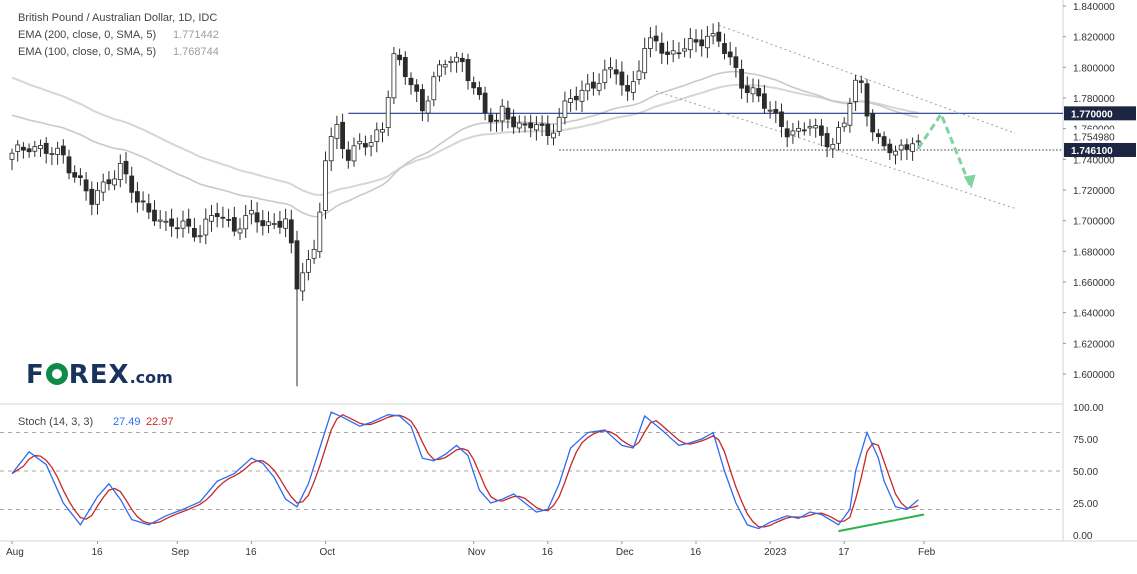 Image resolution: width=1137 pixels, height=574 pixels. I want to click on stoch-tick-label: 0.00, so click(1083, 536).